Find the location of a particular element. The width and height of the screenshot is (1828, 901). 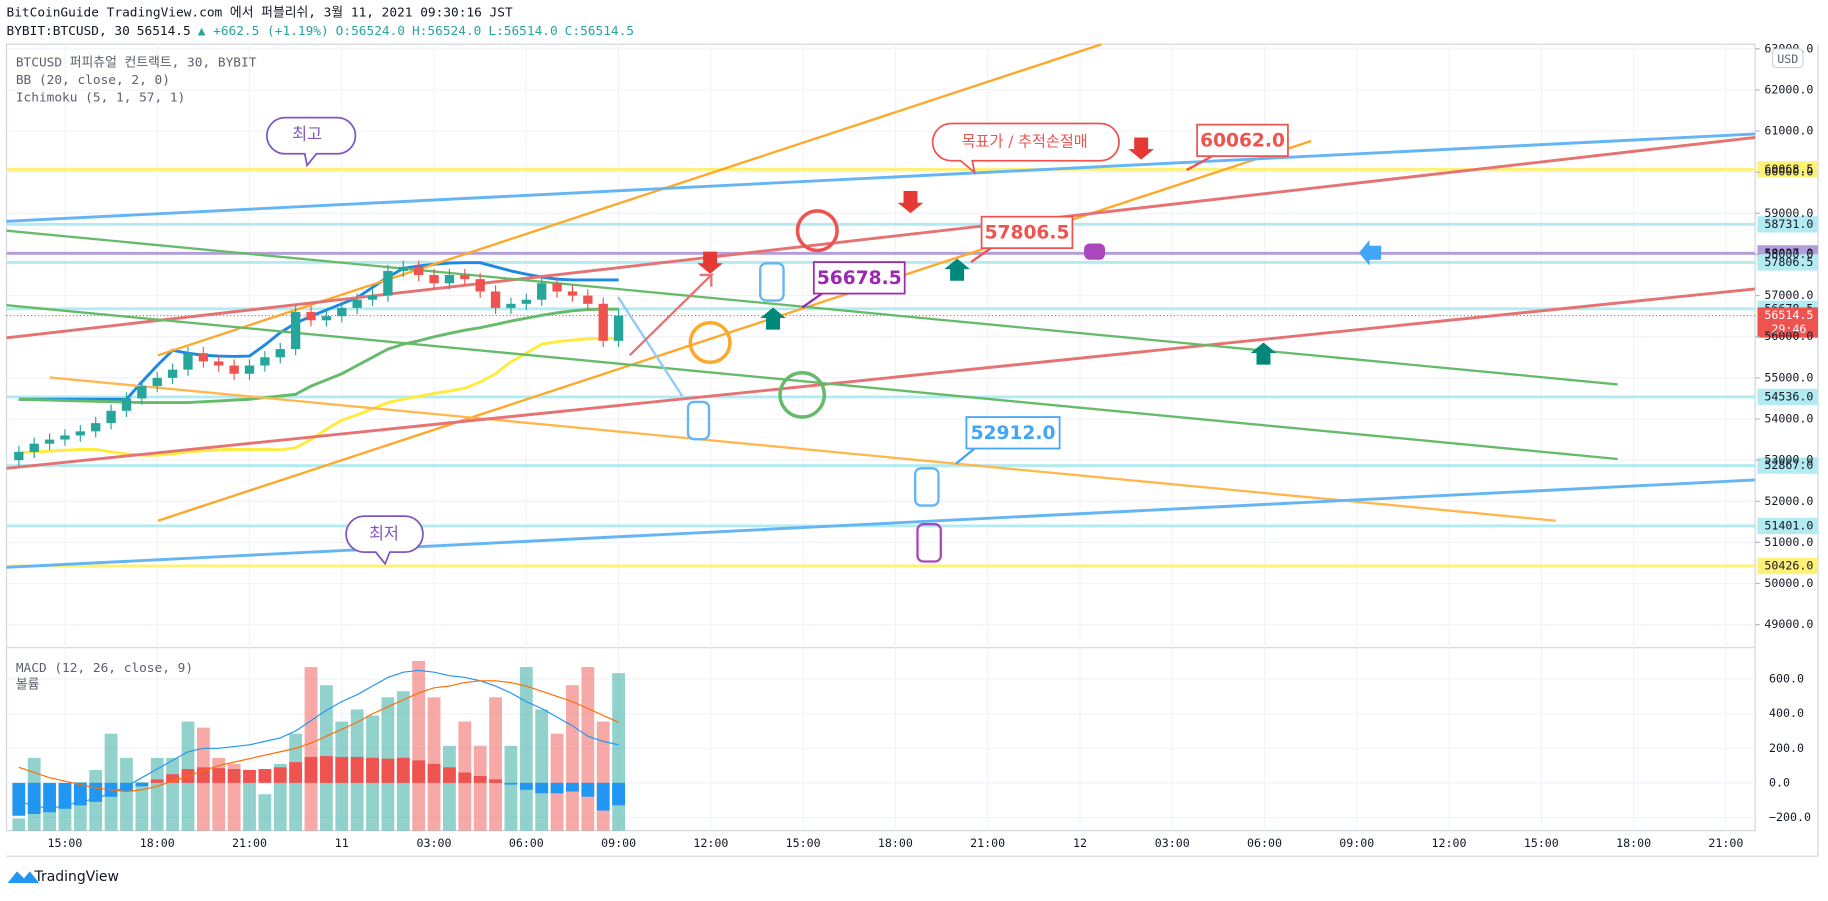

y-tick-label: 61000.0 is located at coordinates (1788, 131).